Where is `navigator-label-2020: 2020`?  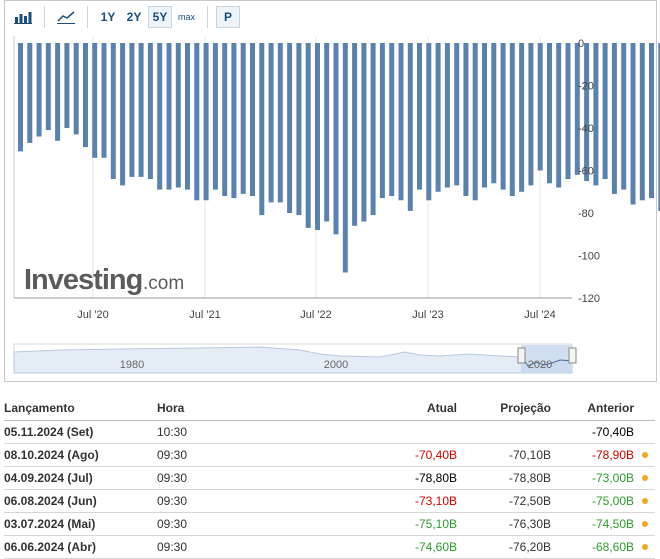 navigator-label-2020: 2020 is located at coordinates (540, 365).